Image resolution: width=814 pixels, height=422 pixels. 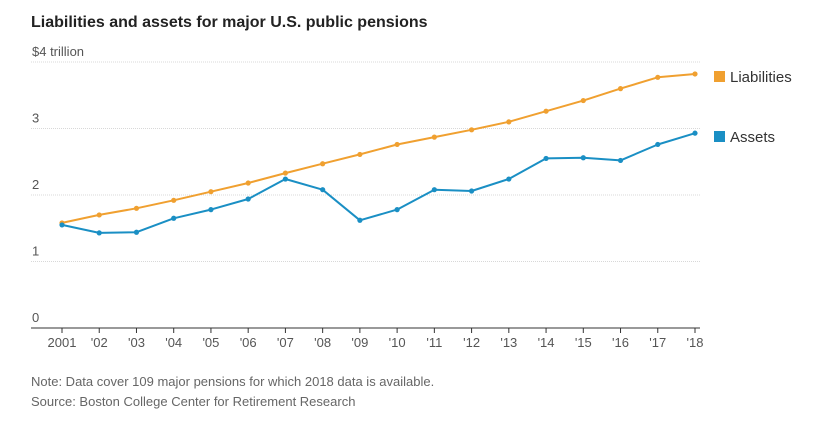 I want to click on x-tick-label: '02, so click(x=99, y=342).